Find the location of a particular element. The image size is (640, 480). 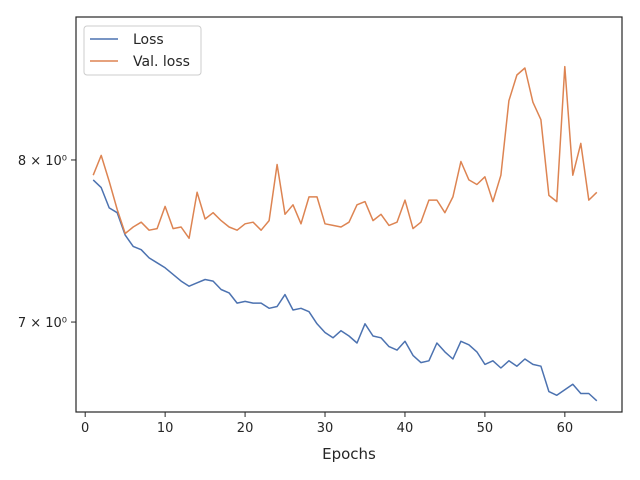

x-tick-label: 40 is located at coordinates (405, 428).